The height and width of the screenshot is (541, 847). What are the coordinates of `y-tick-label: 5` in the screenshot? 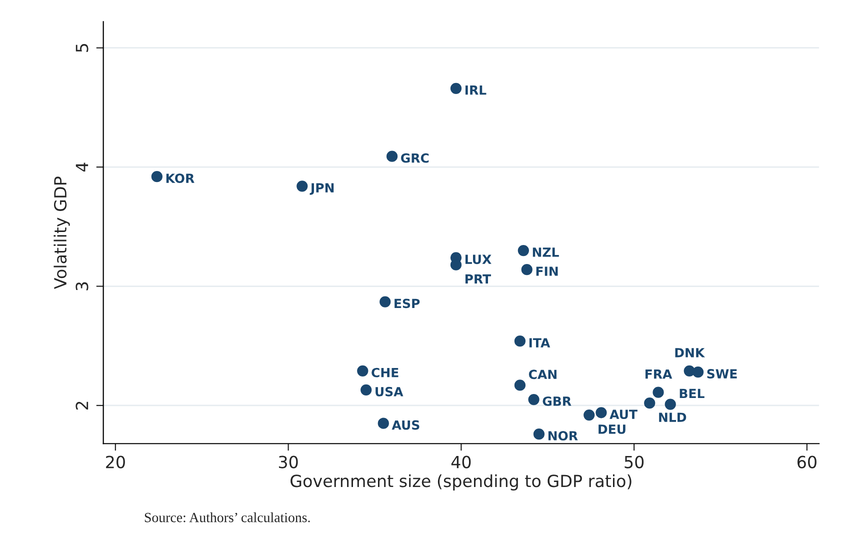 It's located at (82, 48).